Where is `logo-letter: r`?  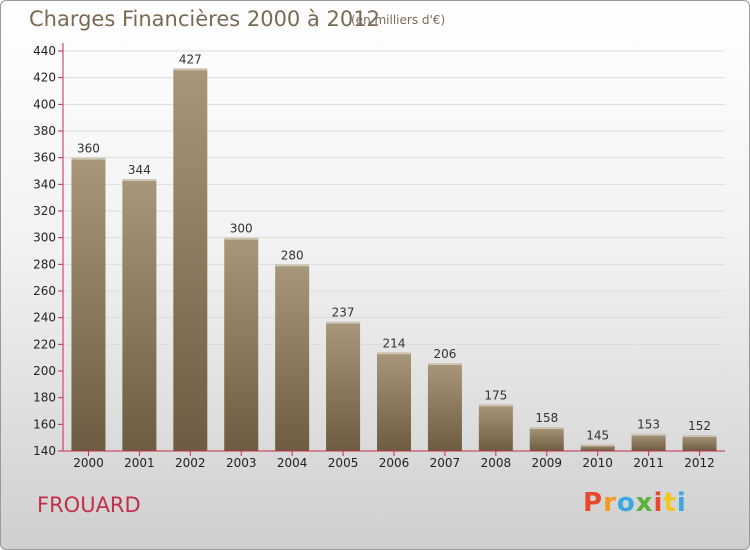 logo-letter: r is located at coordinates (610, 503).